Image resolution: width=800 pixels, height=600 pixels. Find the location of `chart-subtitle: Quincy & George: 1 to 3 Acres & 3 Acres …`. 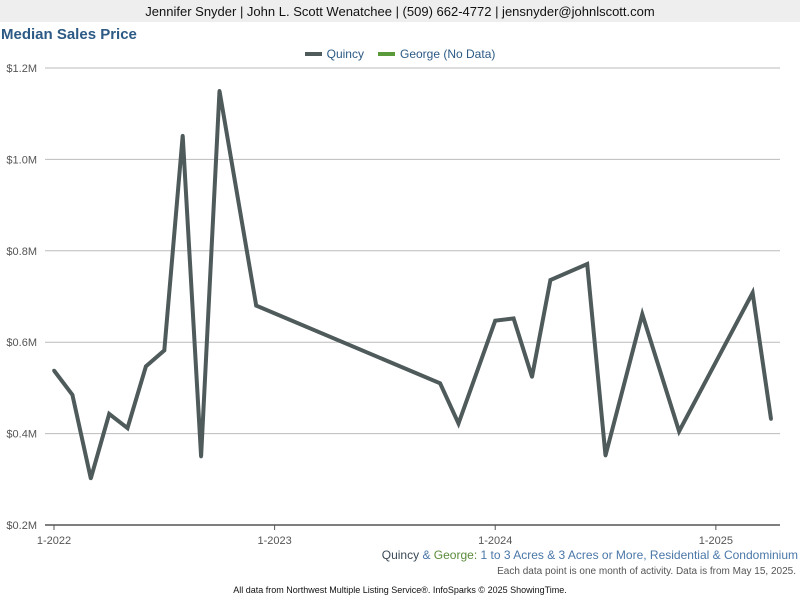

chart-subtitle: Quincy & George: 1 to 3 Acres & 3 Acres … is located at coordinates (590, 555).